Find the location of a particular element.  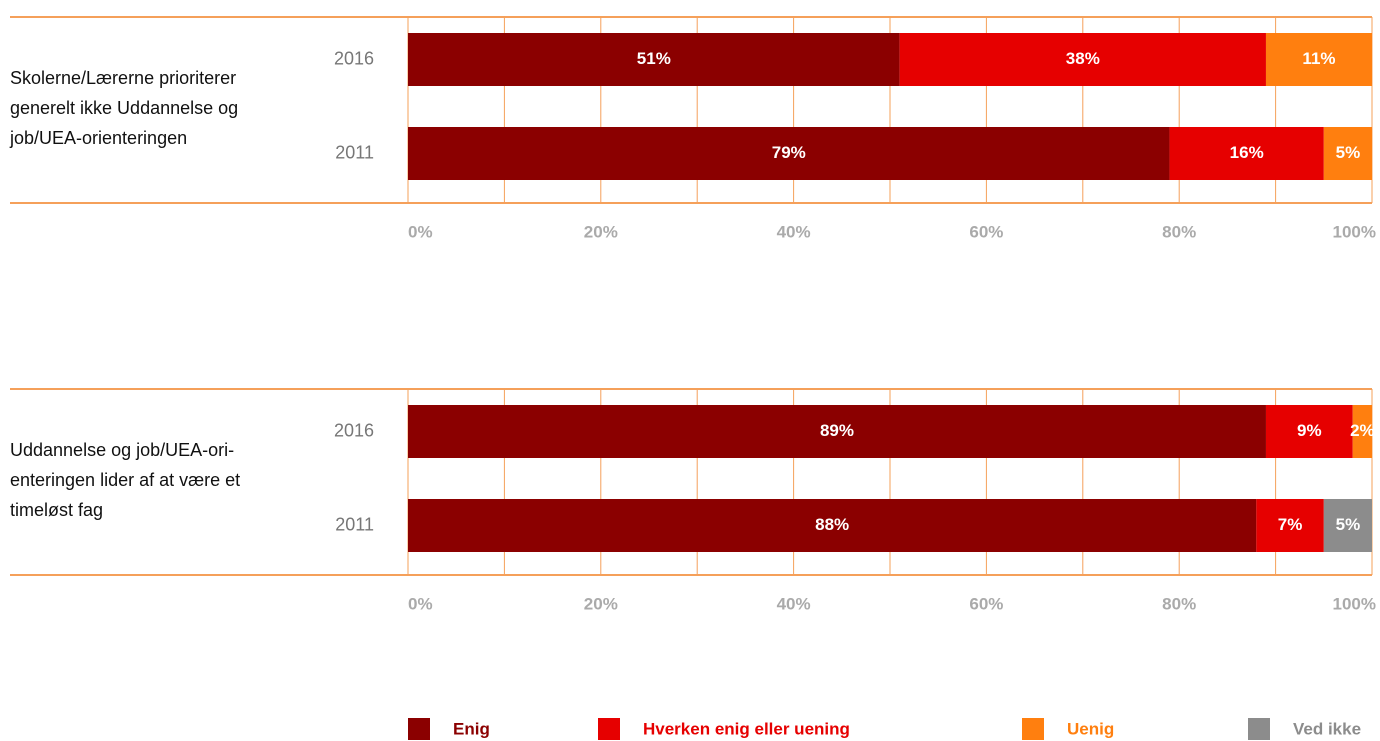

value-label: 79% is located at coordinates (789, 152).